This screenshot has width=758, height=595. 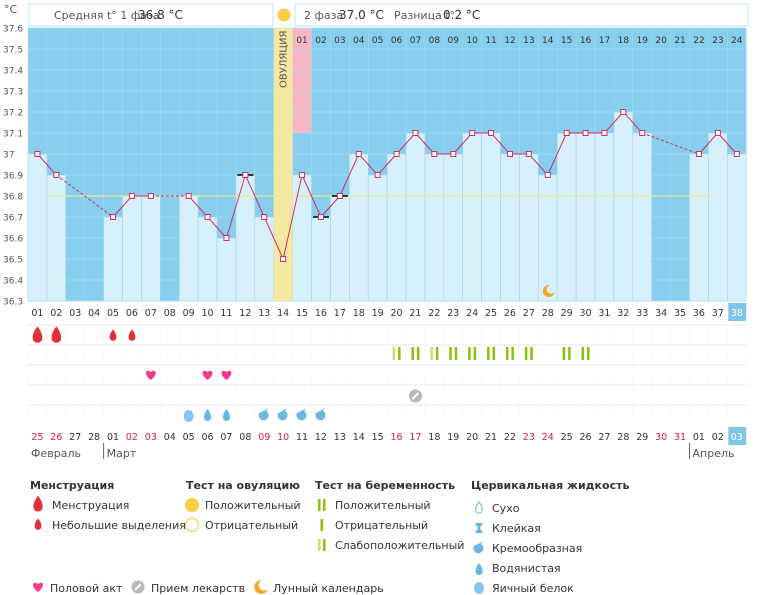 What do you see at coordinates (188, 416) in the screenshot?
I see `egg-white-icon` at bounding box center [188, 416].